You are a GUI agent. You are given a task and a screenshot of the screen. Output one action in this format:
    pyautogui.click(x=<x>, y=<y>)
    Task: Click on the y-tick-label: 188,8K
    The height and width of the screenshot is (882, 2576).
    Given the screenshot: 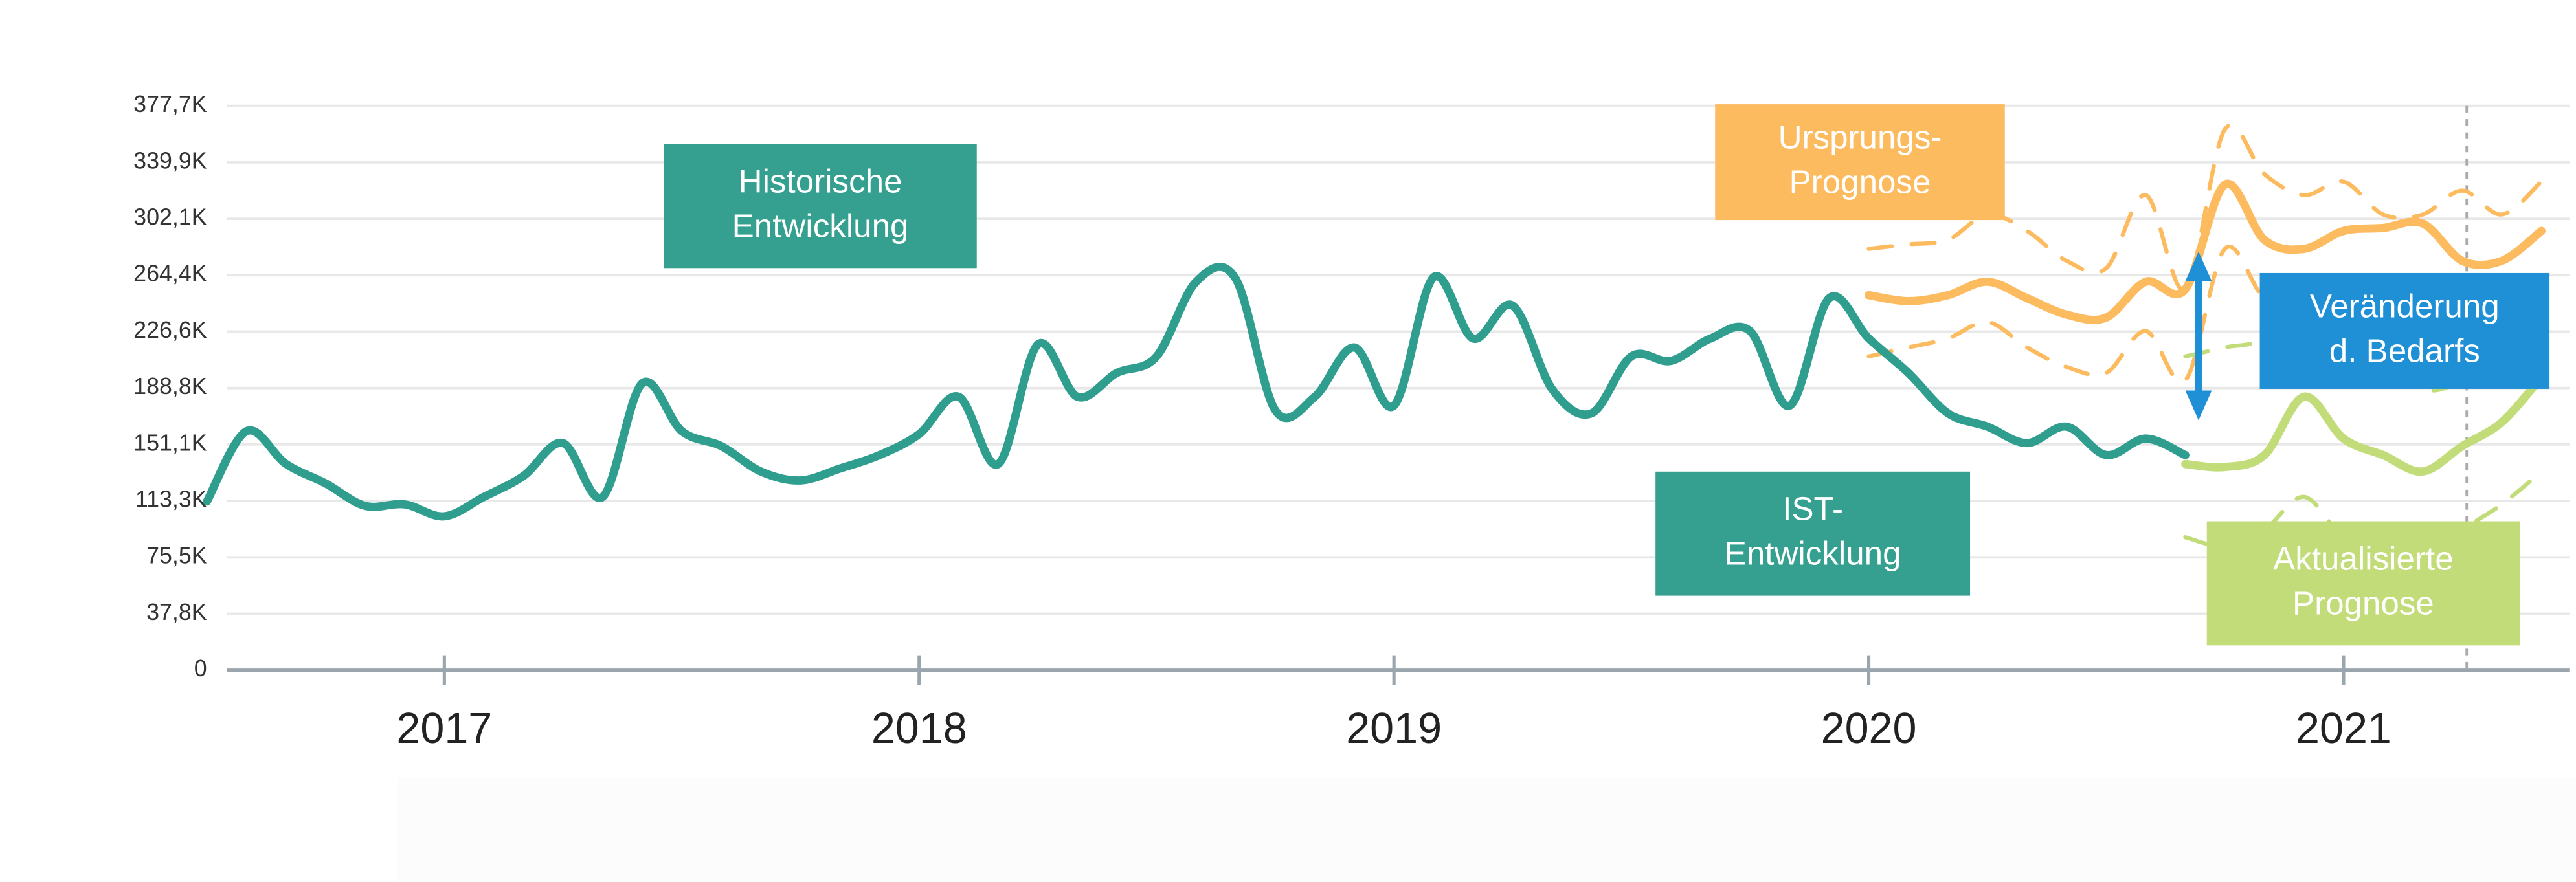 What is the action you would take?
    pyautogui.click(x=170, y=386)
    